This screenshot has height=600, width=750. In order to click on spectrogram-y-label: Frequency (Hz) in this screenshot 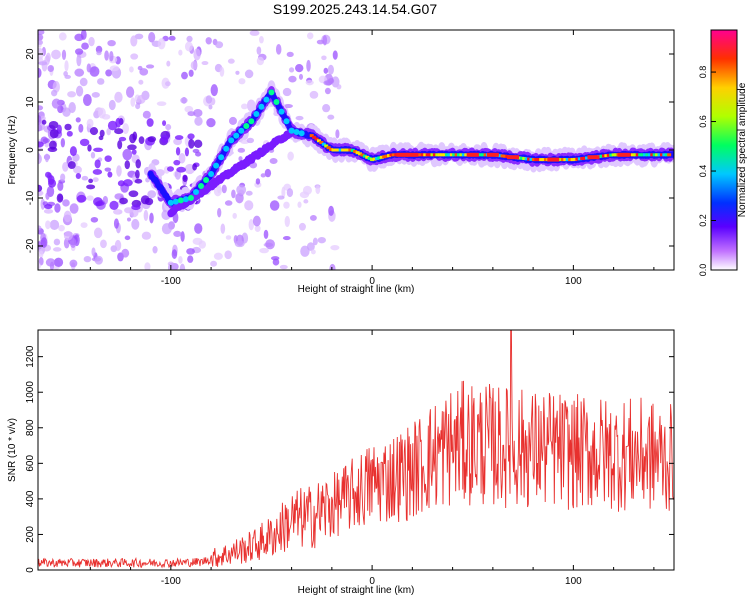, I will do `click(12, 150)`.